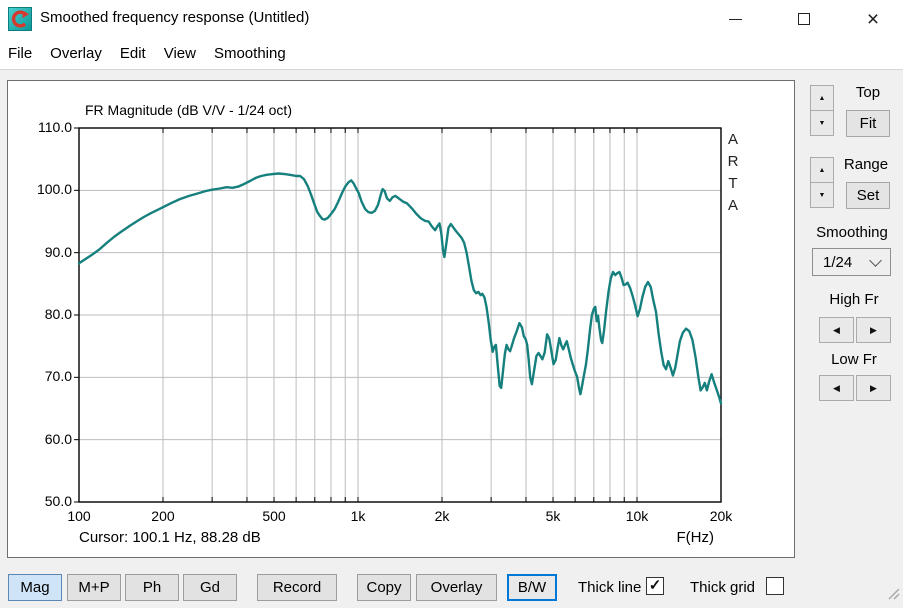  Describe the element at coordinates (868, 92) in the screenshot. I see `top-label: Top` at that location.